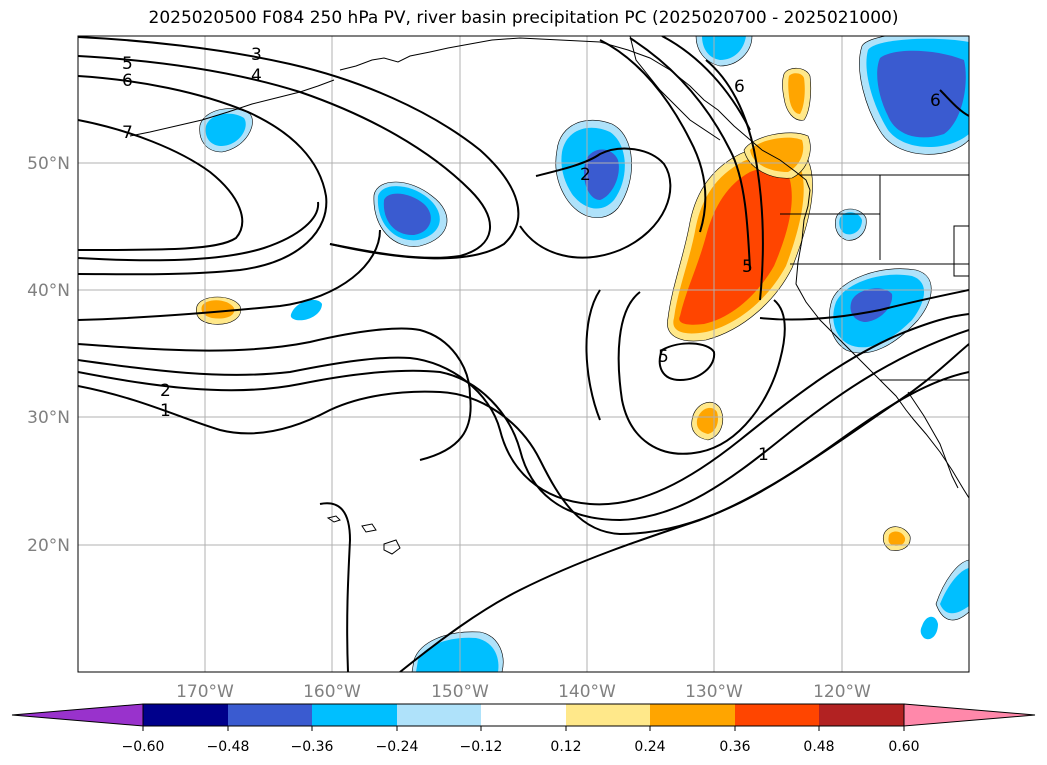  What do you see at coordinates (256, 55) in the screenshot?
I see `contour-label: 3` at bounding box center [256, 55].